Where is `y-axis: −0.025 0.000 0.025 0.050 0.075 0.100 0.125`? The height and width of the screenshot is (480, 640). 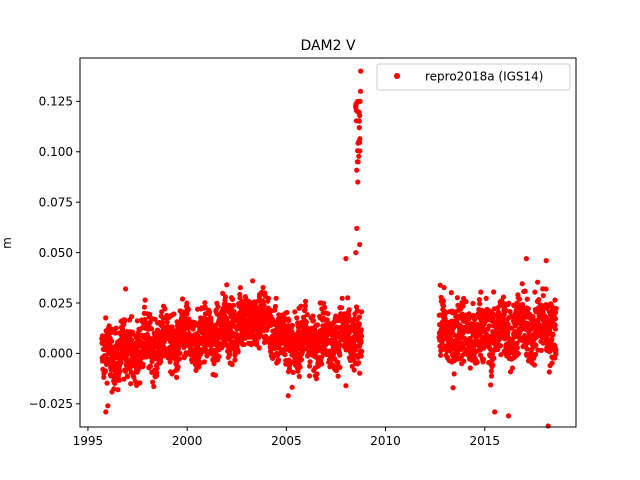
y-axis: −0.025 0.000 0.025 0.050 0.075 0.100 0.125 is located at coordinates (54, 253).